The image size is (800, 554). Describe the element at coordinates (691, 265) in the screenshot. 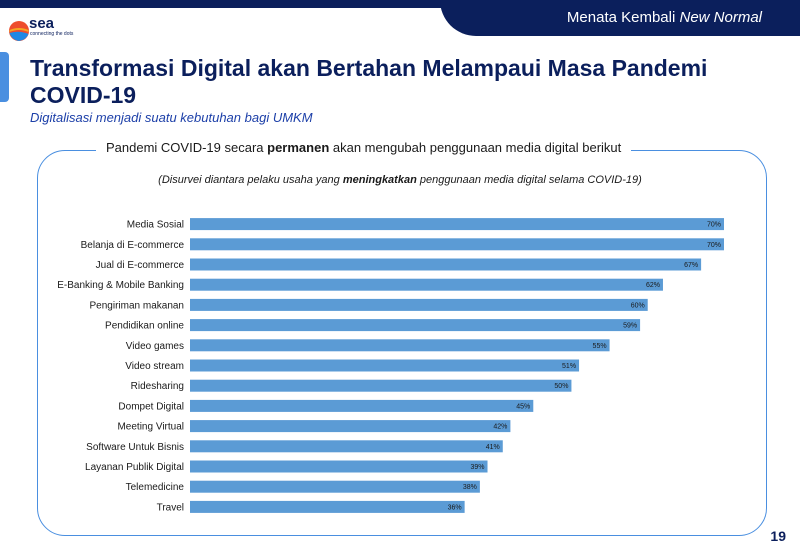

I see `value-label: 67%` at that location.